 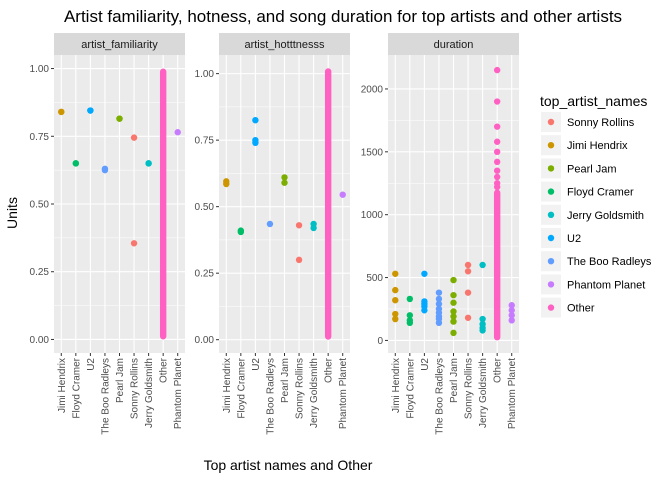 What do you see at coordinates (205, 340) in the screenshot?
I see `y-tick-label: 0.00` at bounding box center [205, 340].